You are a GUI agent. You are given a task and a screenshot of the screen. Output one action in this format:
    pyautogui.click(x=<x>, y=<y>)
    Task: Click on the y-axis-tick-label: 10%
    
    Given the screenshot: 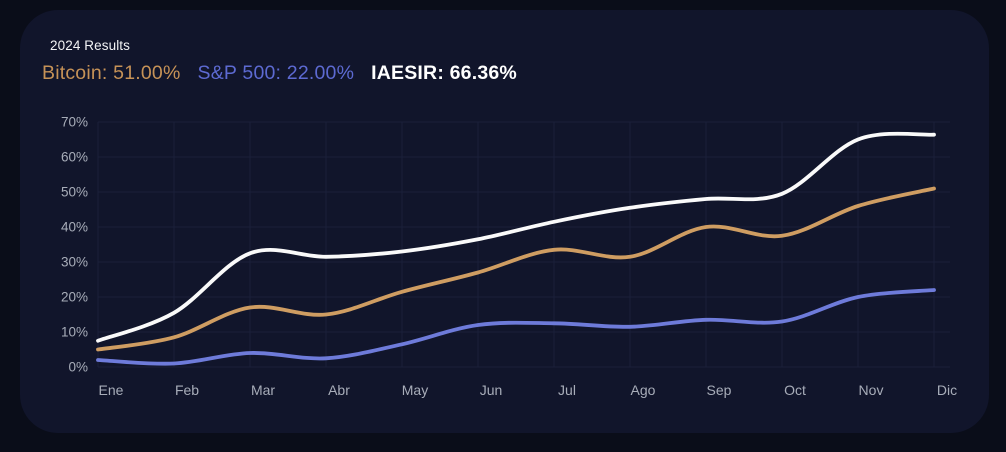 What is the action you would take?
    pyautogui.click(x=74, y=332)
    